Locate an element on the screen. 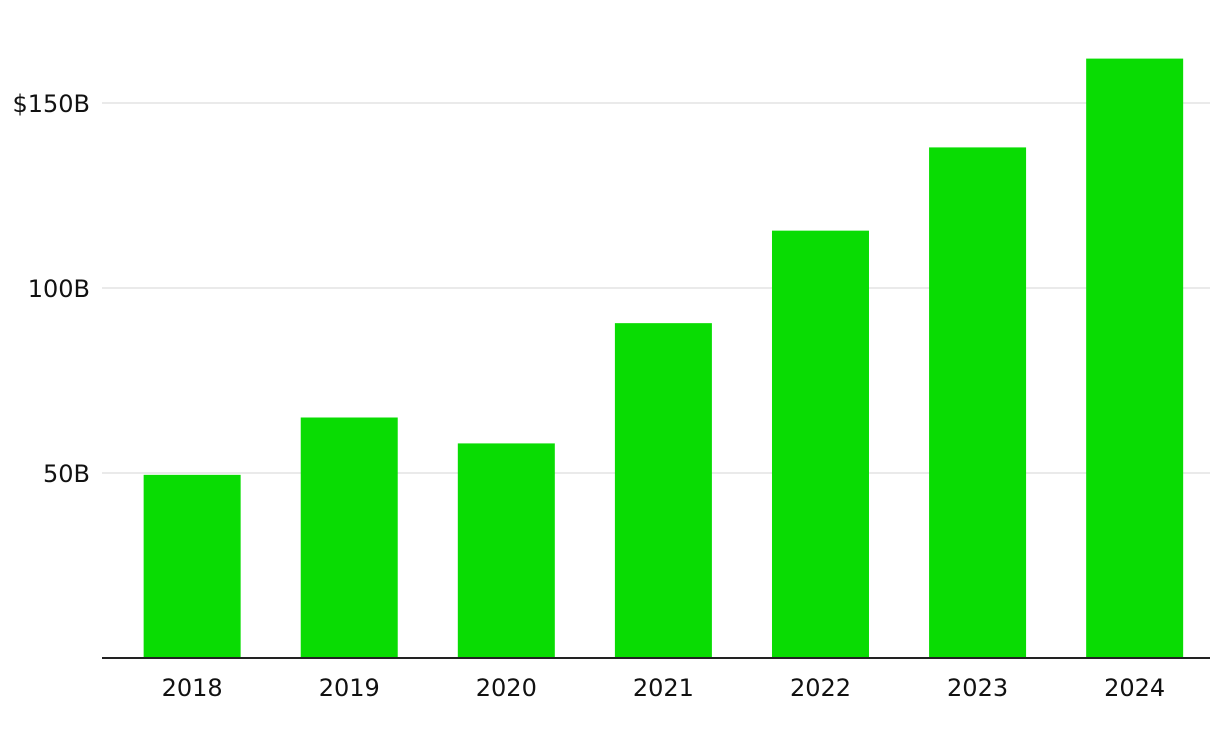 Image resolution: width=1220 pixels, height=730 pixels. x-tick-label: 2018 is located at coordinates (192, 688).